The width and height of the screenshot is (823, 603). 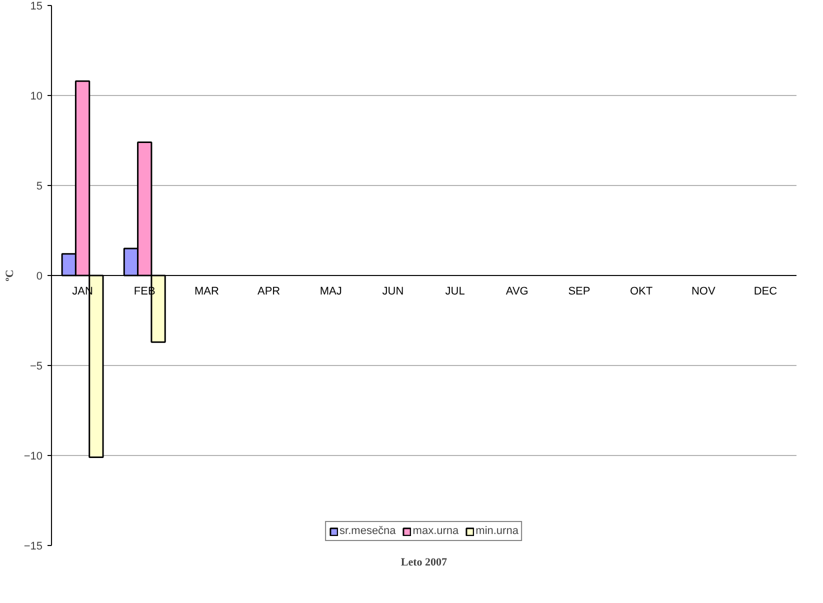 I want to click on y-tick-label: −10, so click(x=33, y=456).